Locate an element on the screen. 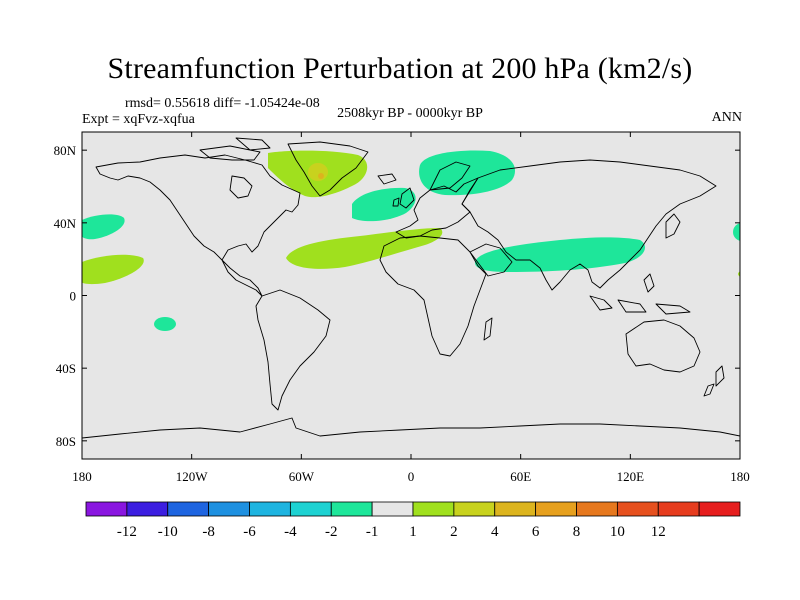 This screenshot has height=600, width=800. colorbar-label: -6 is located at coordinates (249, 532).